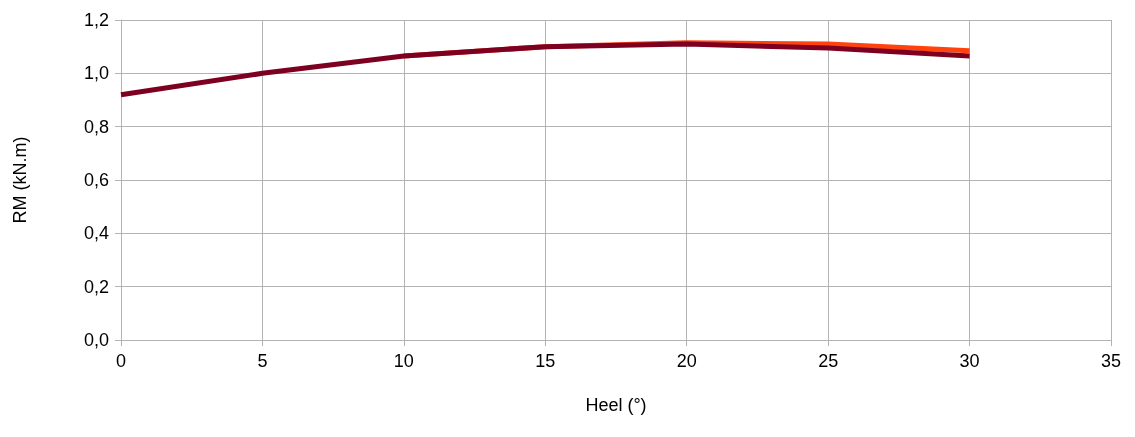 This screenshot has width=1135, height=437. I want to click on y-tick-label: 1,2, so click(96, 20).